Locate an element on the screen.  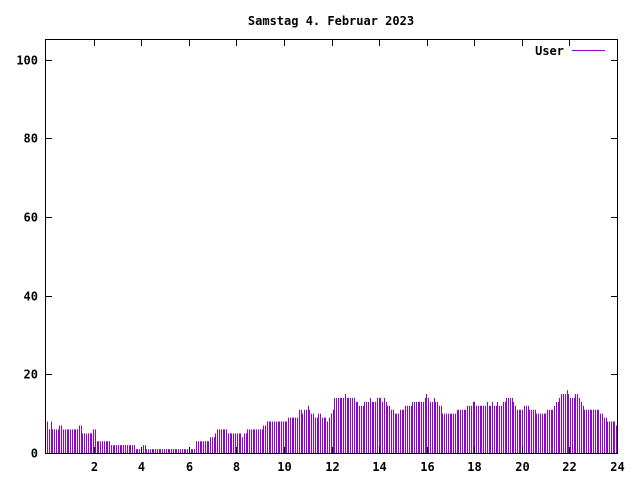
y-tick-label: 40 is located at coordinates (31, 297).